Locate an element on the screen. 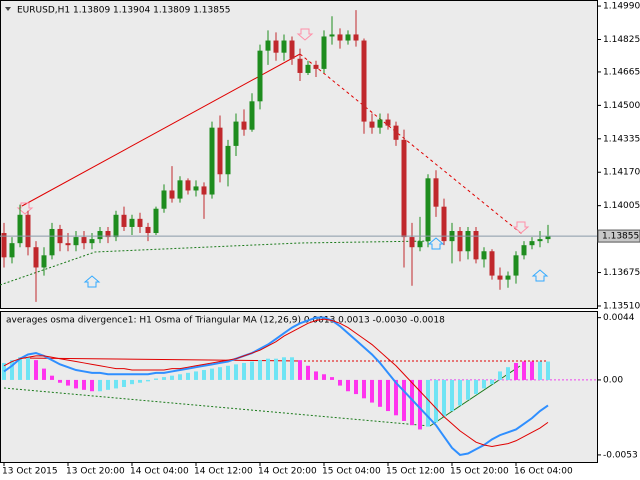  y-tick-label: -0.0053 is located at coordinates (620, 455).